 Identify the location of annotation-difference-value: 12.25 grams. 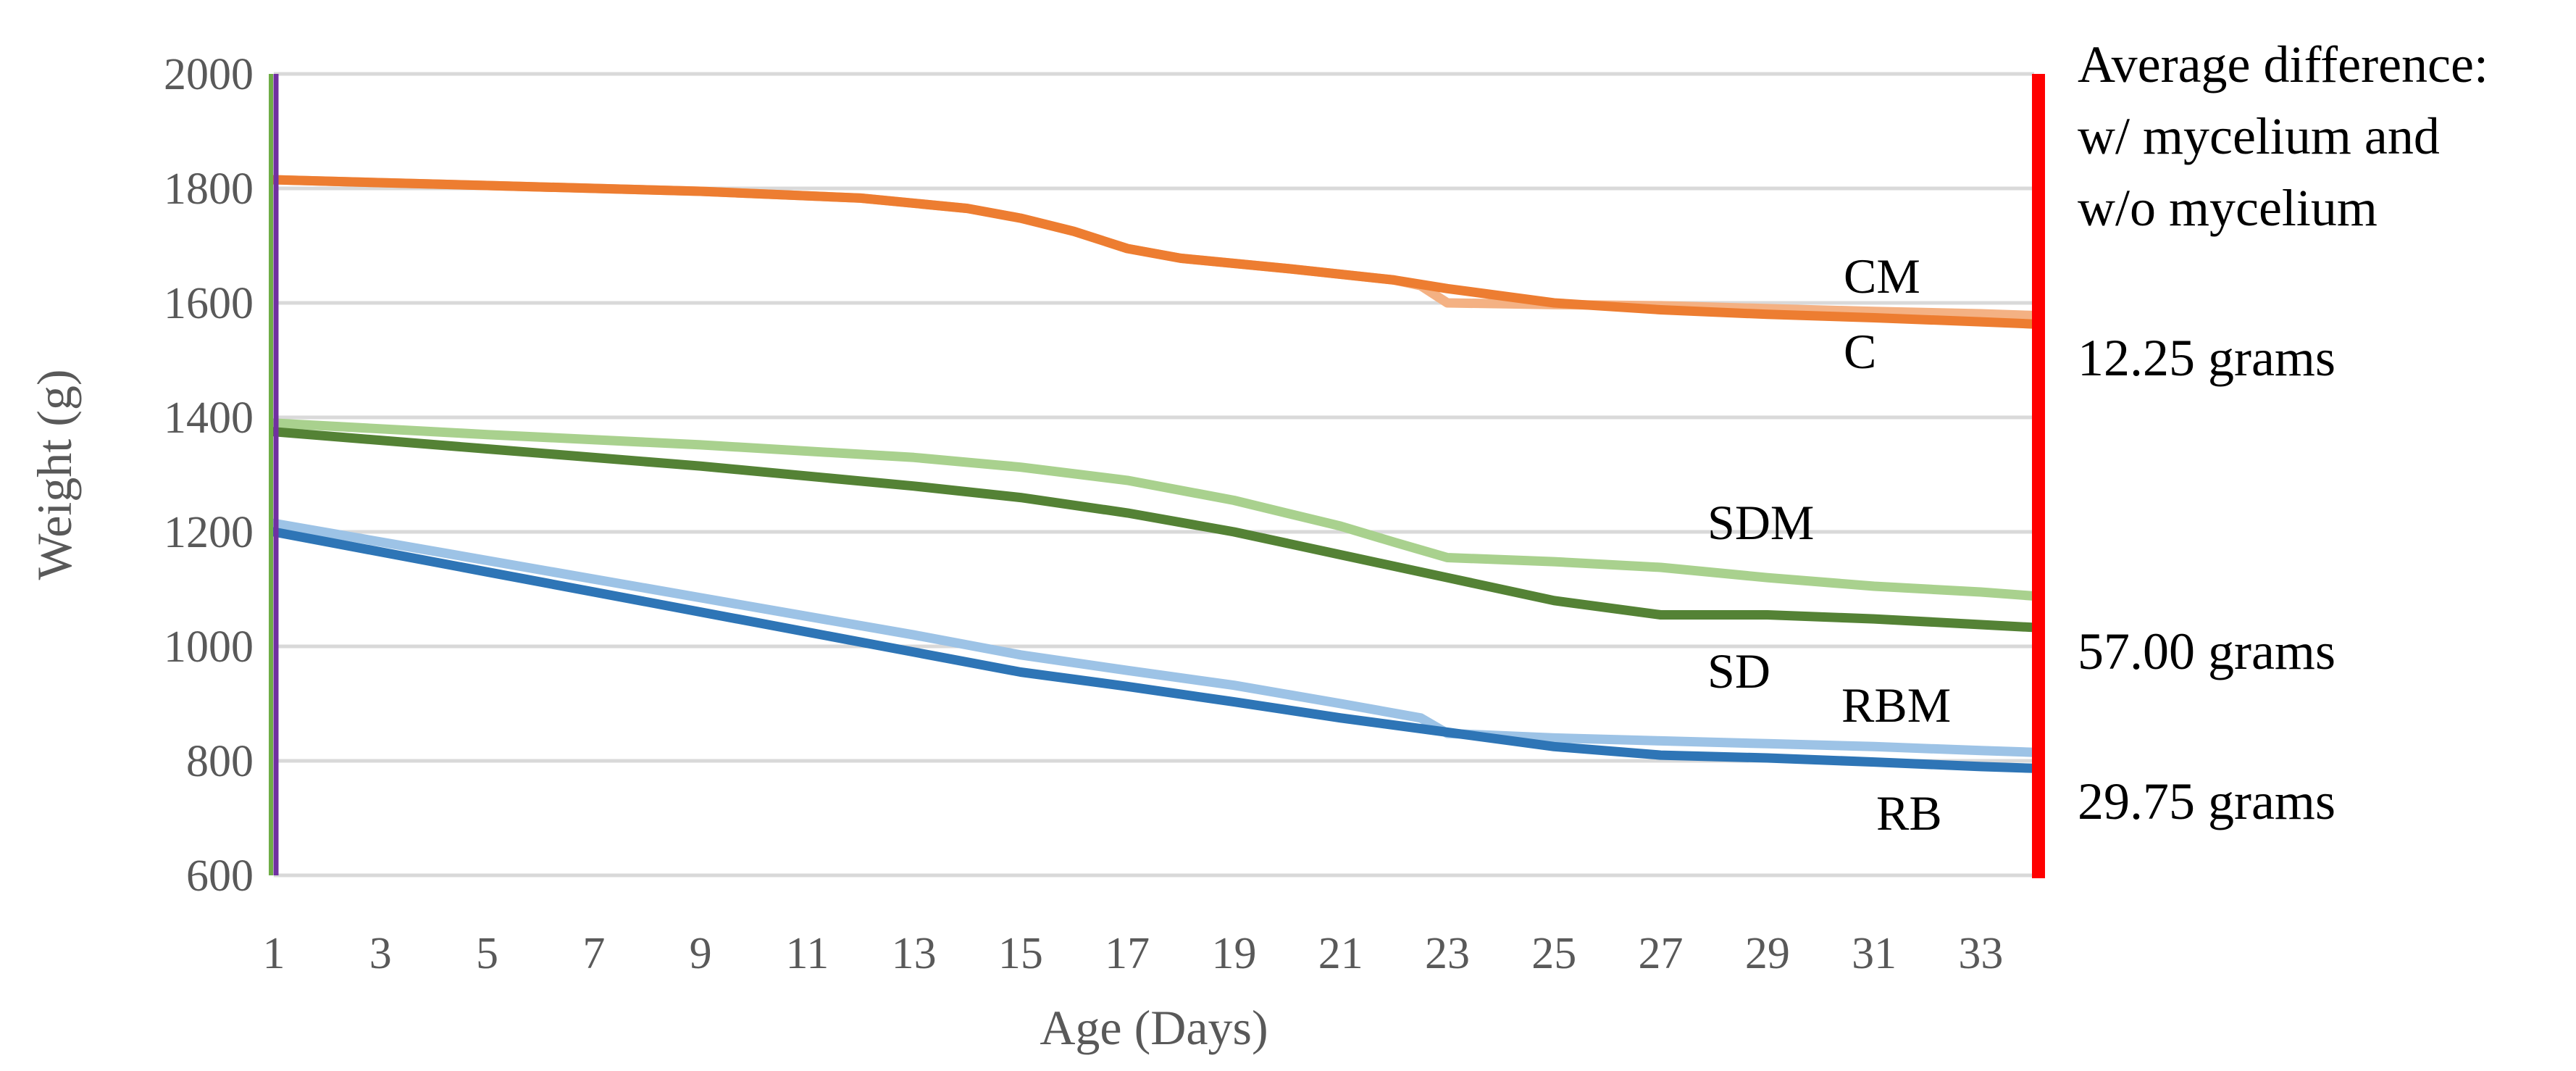
(2206, 358).